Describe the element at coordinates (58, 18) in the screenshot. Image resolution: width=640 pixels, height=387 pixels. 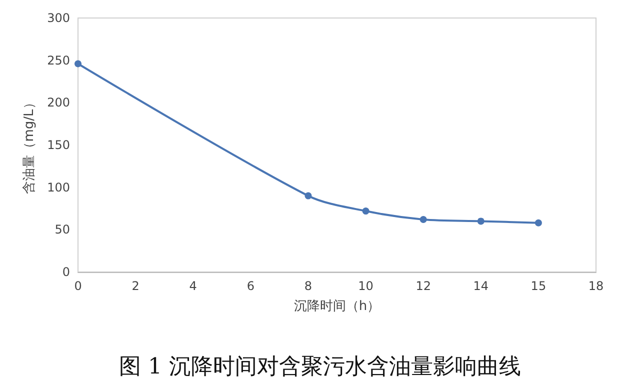
I see `y-tick-label: 300` at that location.